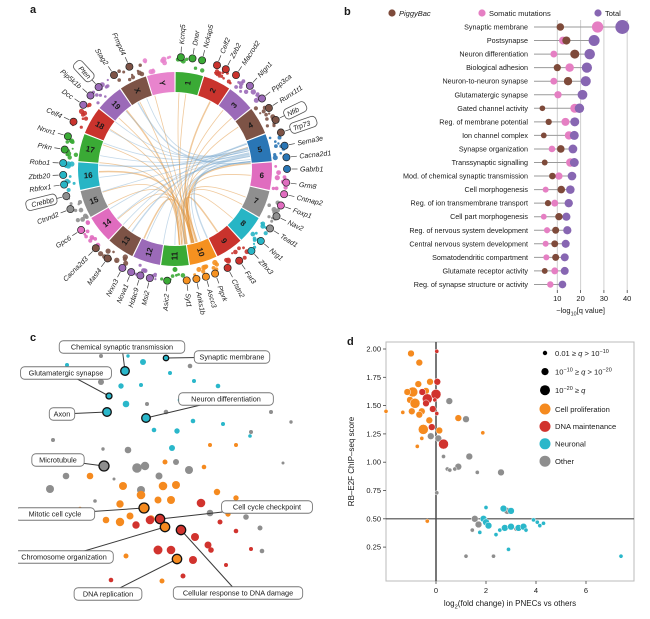 The image size is (650, 619). Describe the element at coordinates (88, 176) in the screenshot. I see `chromosome-label: 16` at that location.